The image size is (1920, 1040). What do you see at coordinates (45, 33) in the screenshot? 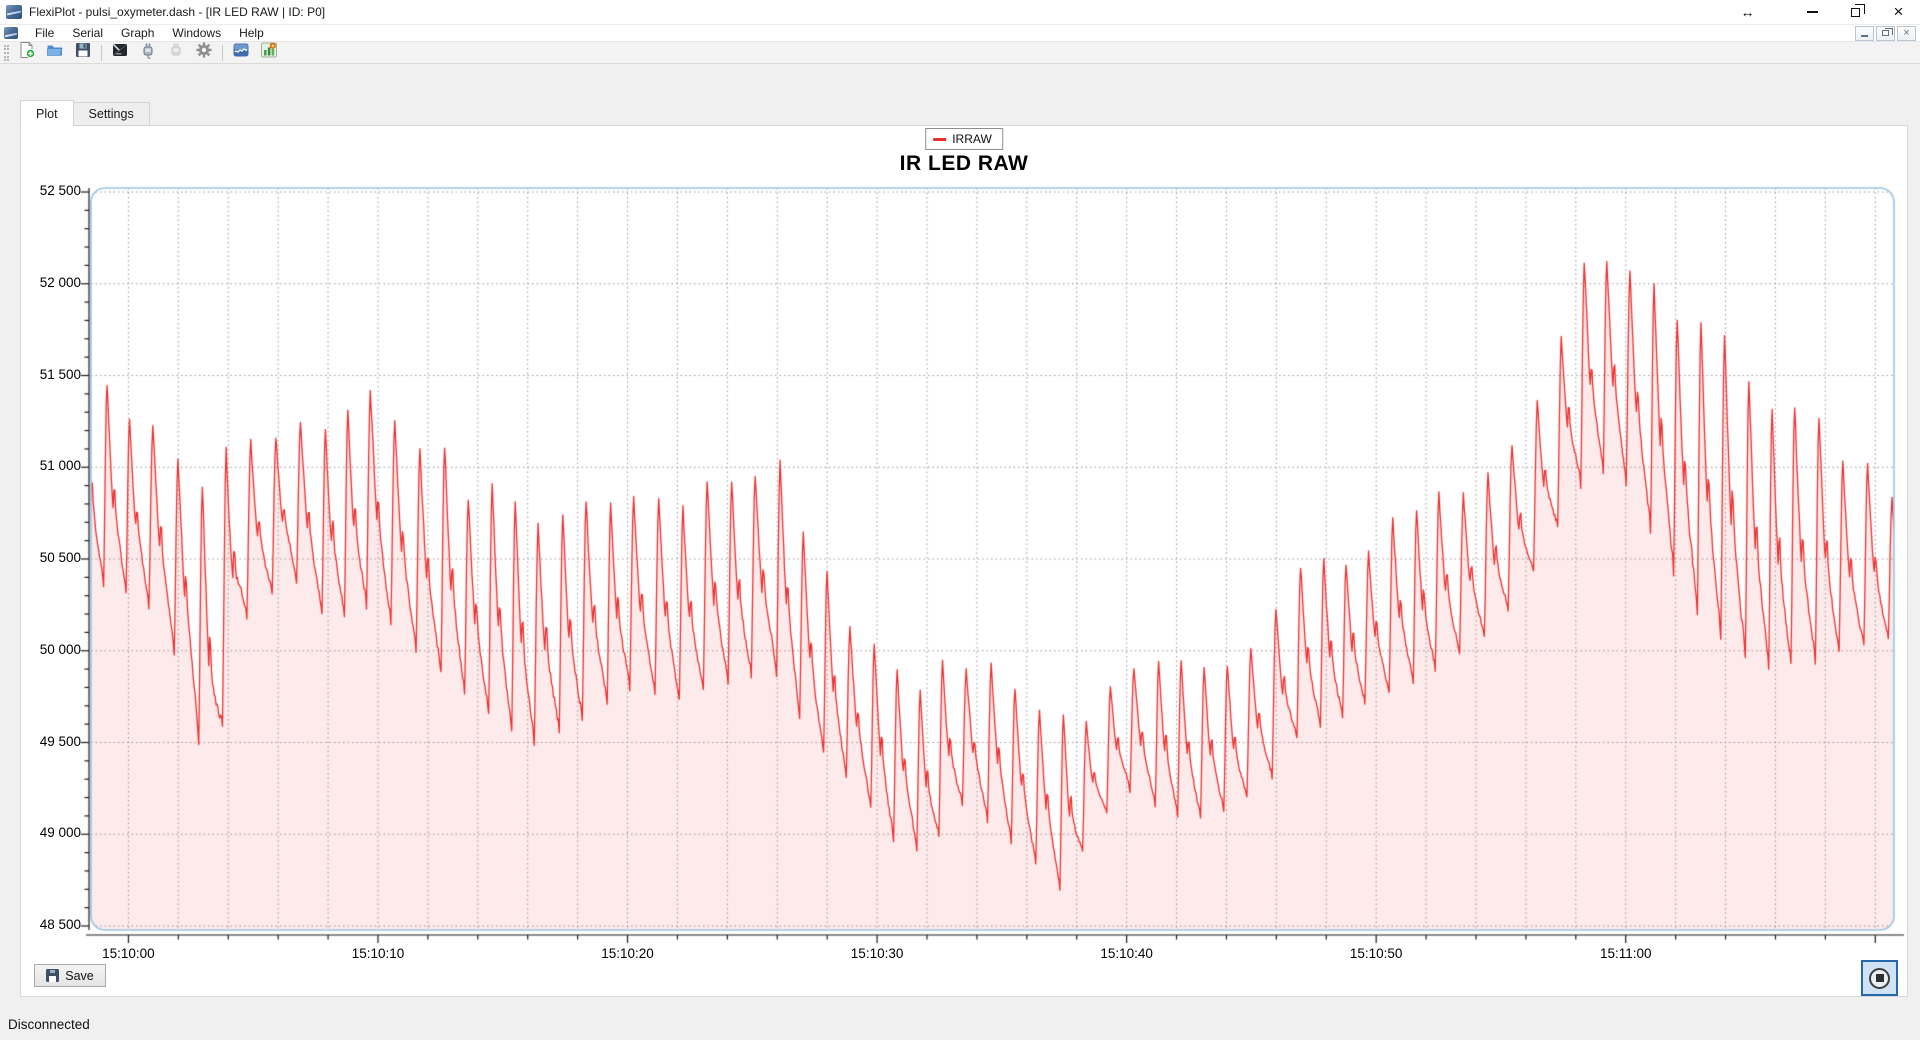
I see `menu-file: File` at bounding box center [45, 33].